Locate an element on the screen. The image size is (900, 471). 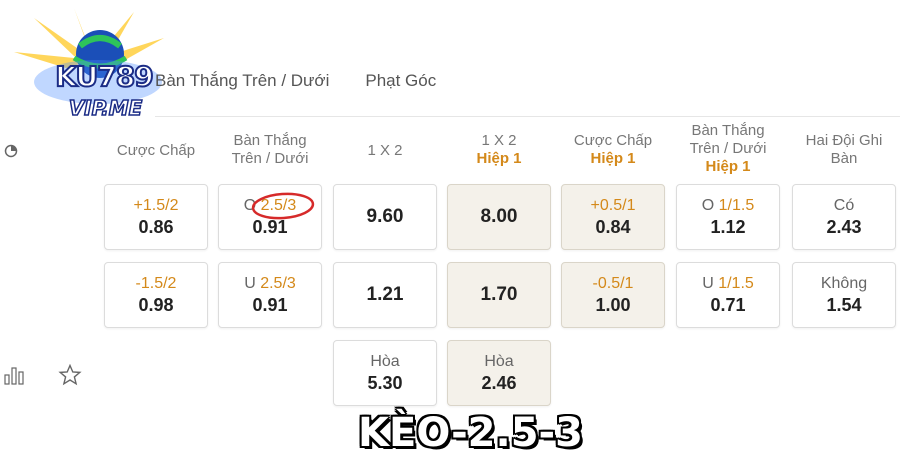
odds-value: 1.00 is located at coordinates (613, 305).